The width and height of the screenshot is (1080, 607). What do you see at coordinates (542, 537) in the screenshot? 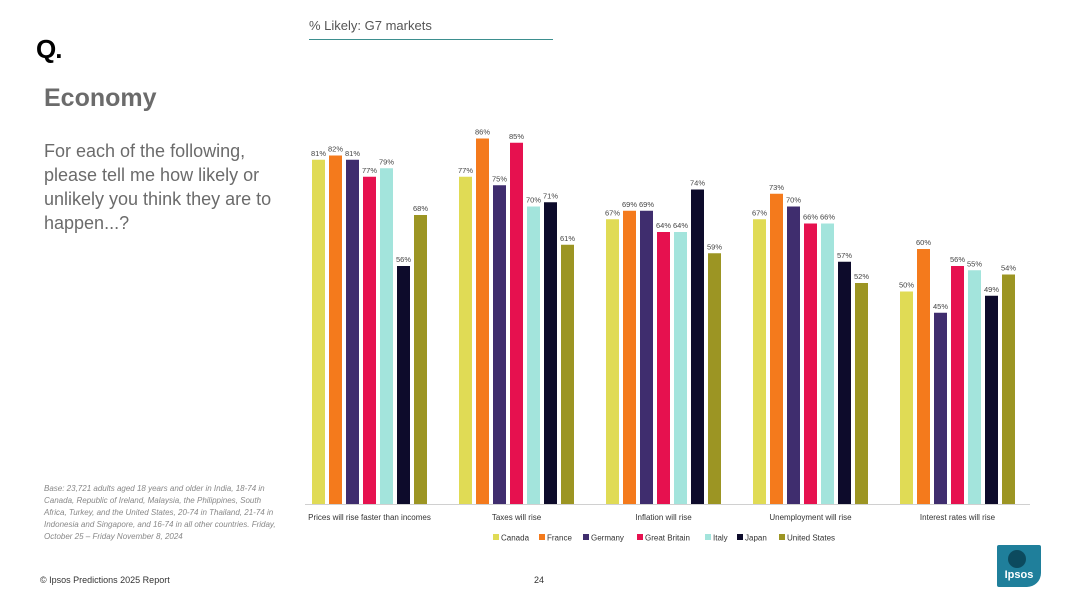
I see `legend-swatch-france` at bounding box center [542, 537].